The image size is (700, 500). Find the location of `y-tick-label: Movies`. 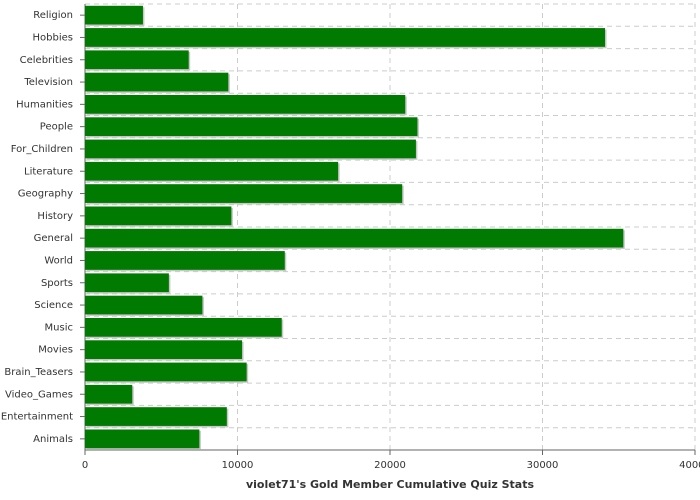

y-tick-label: Movies is located at coordinates (55, 350).